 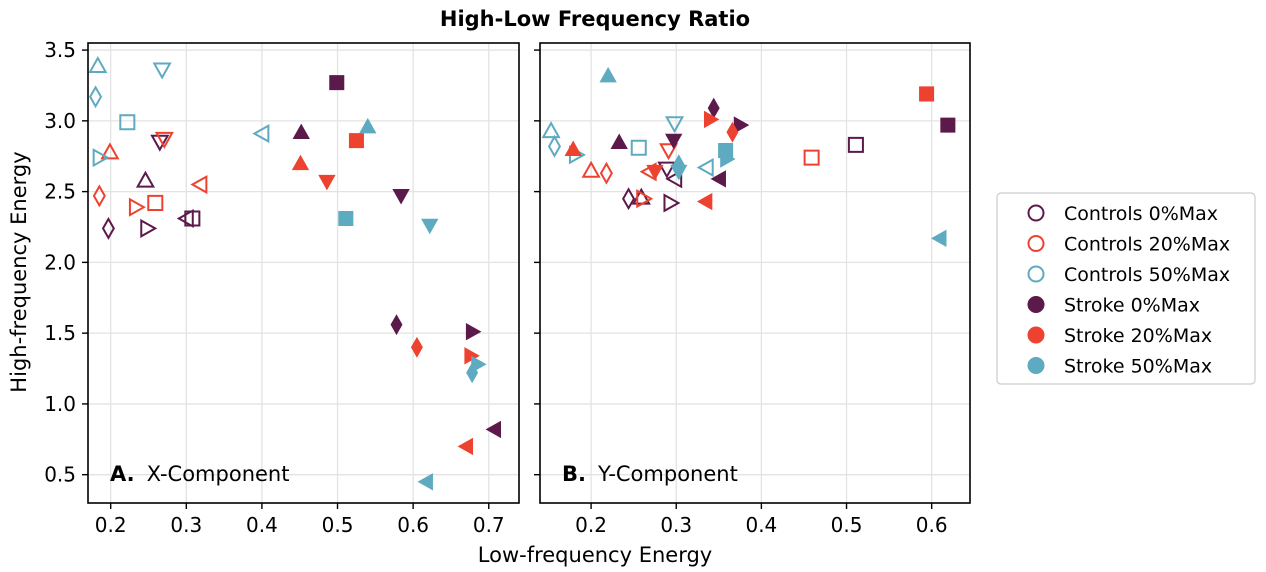 What do you see at coordinates (60, 50) in the screenshot?
I see `y-tick-label: 3.5` at bounding box center [60, 50].